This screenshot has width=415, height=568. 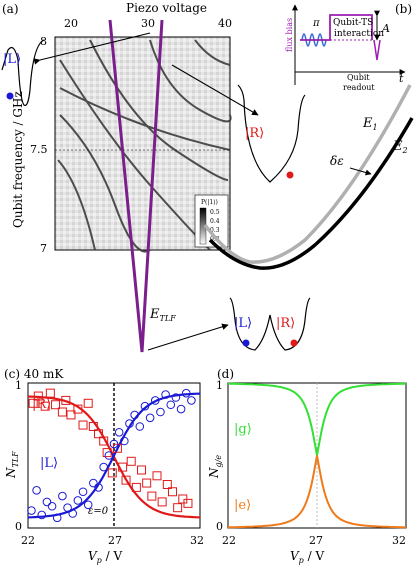 I want to click on E1-label: E1, so click(x=370, y=124).